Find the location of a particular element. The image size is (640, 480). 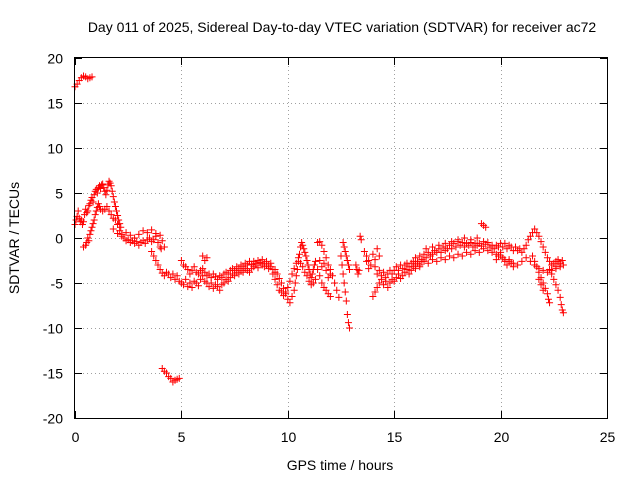

y-tick-label: -15 is located at coordinates (53, 374).